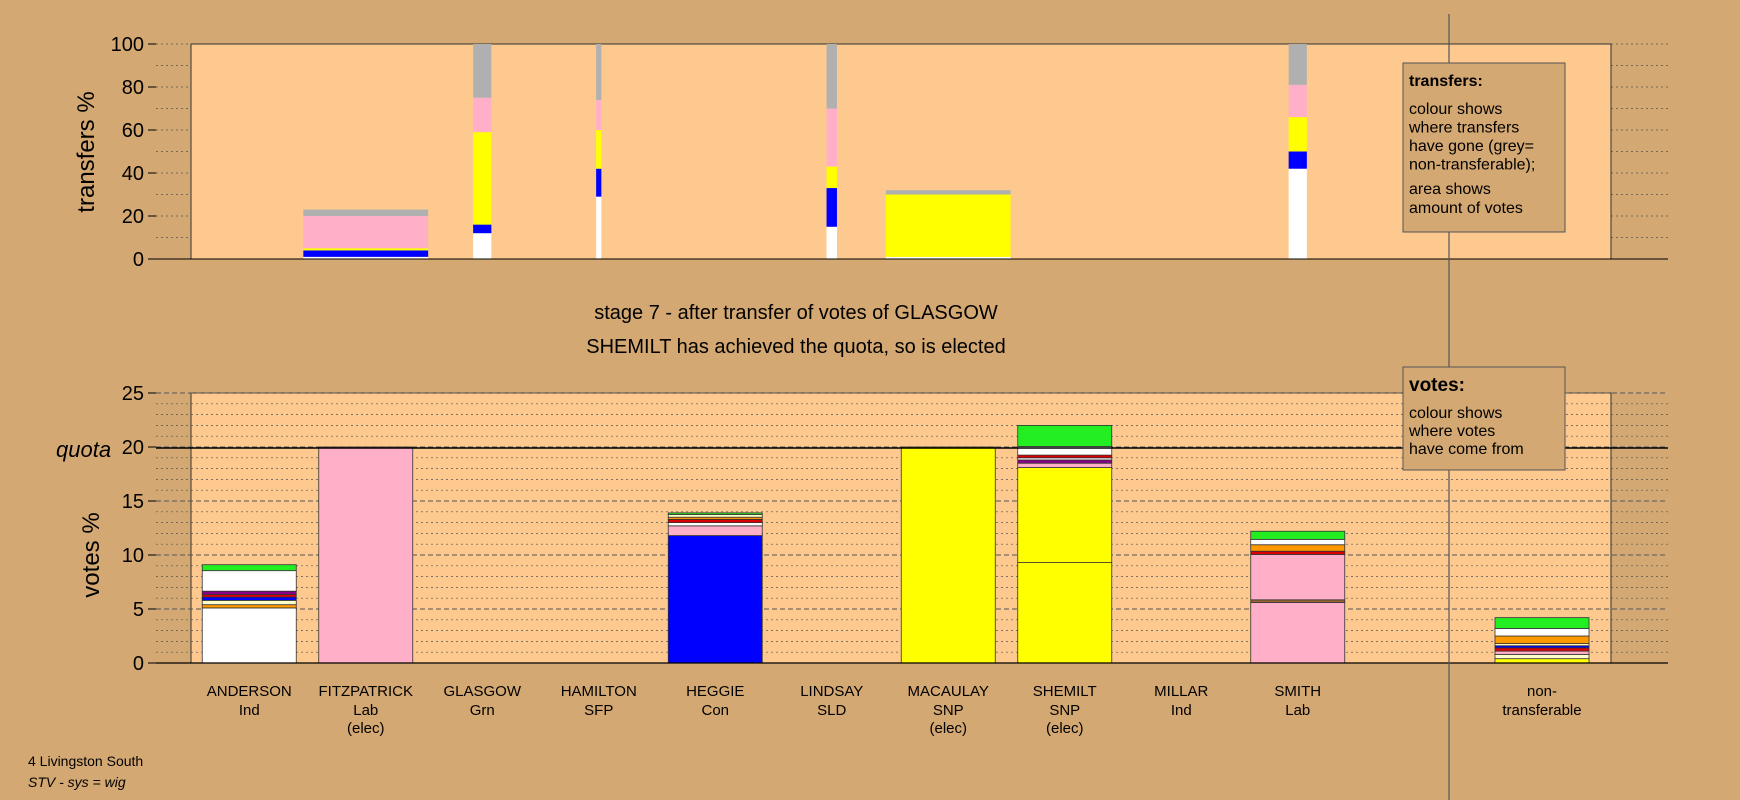 The image size is (1740, 800). I want to click on candidate-party: Con, so click(715, 710).